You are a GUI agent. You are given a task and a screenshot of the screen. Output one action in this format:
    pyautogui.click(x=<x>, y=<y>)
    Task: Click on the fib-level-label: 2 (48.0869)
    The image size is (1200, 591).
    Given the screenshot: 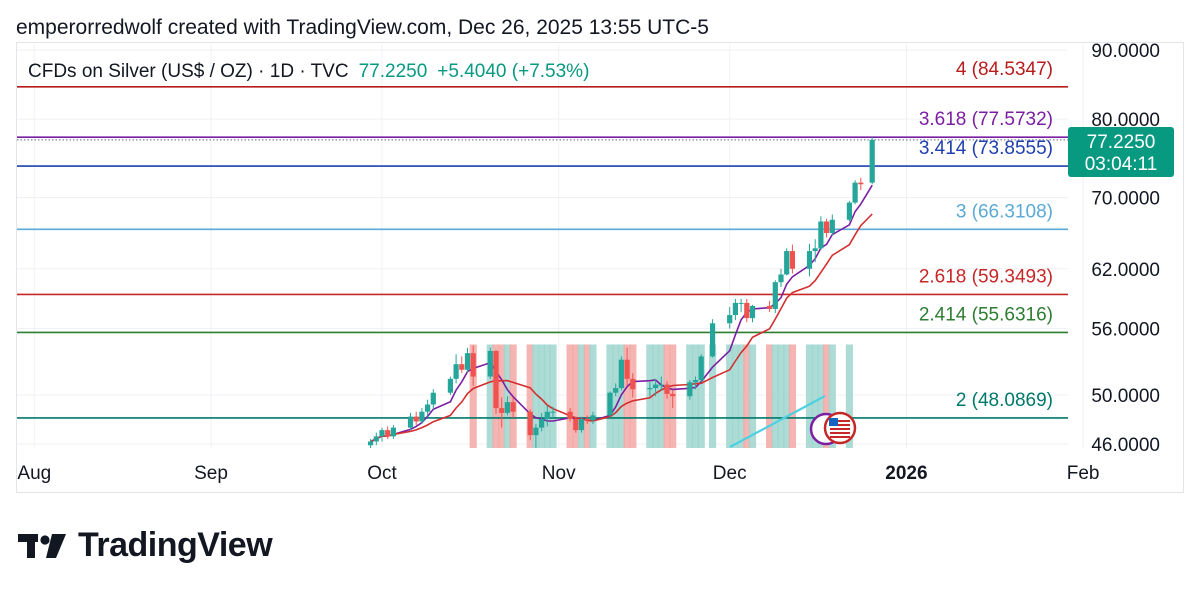 What is the action you would take?
    pyautogui.click(x=1004, y=400)
    